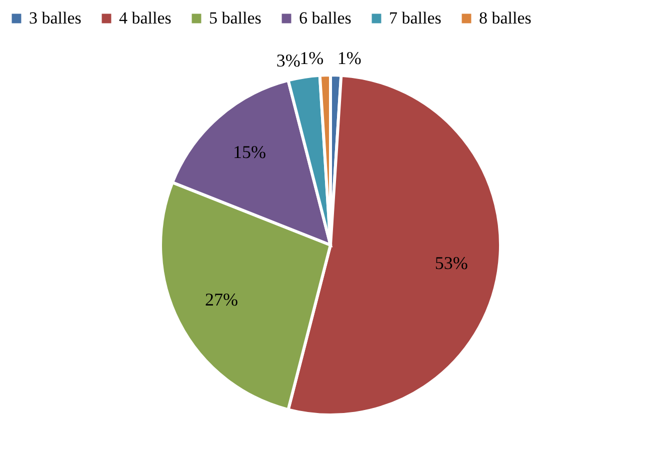  What do you see at coordinates (325, 18) in the screenshot?
I see `legend-label: 6 balles` at bounding box center [325, 18].